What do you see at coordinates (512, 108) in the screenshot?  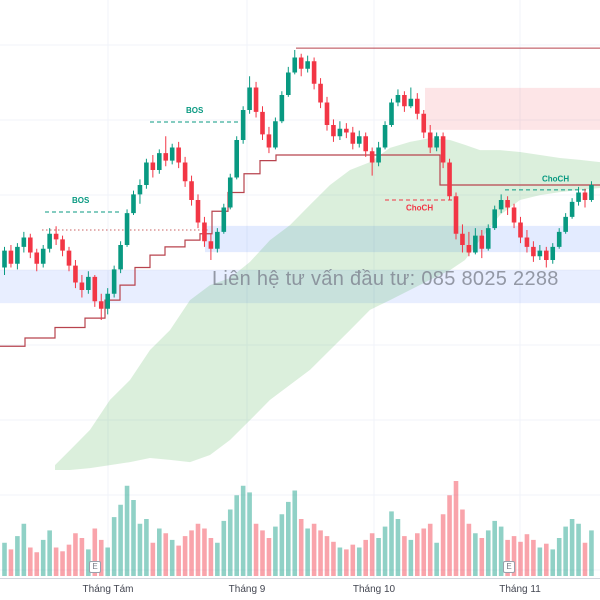 I see `supply-zone` at bounding box center [512, 108].